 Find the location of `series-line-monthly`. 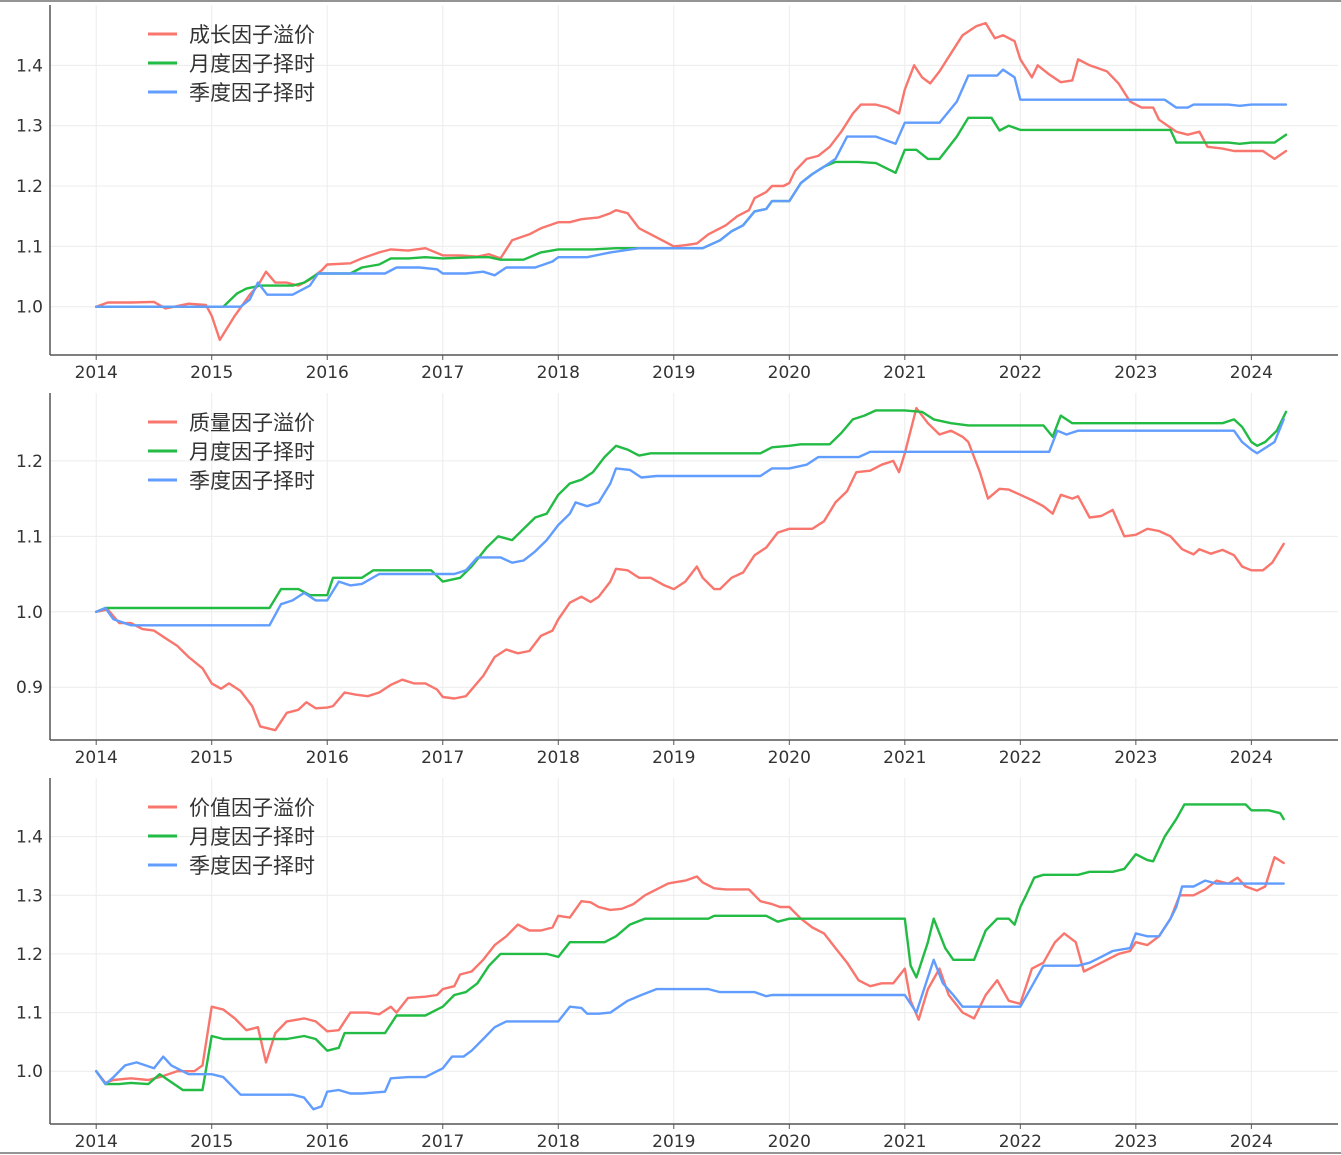

series-line-monthly is located at coordinates (691, 212).